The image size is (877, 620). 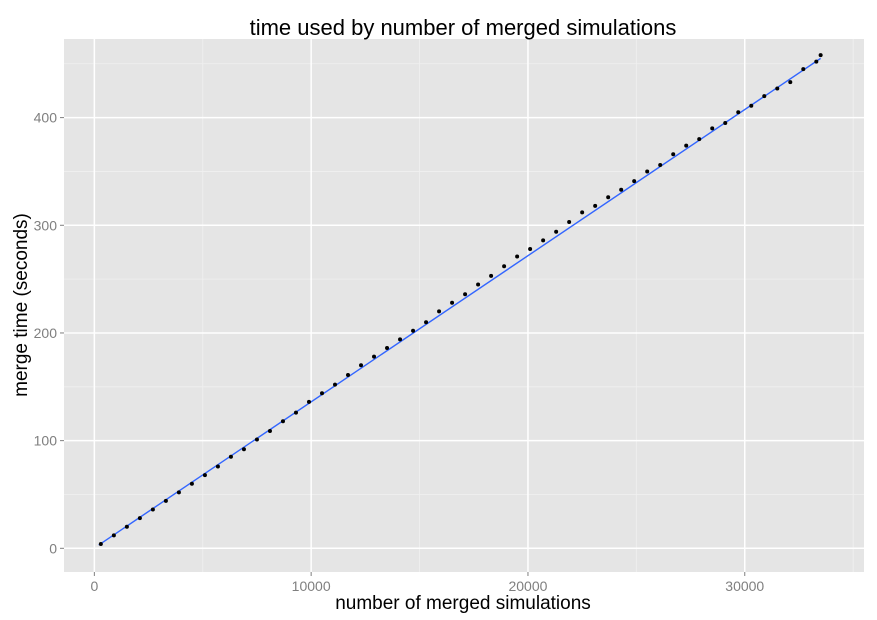 I want to click on y-axis-ticks: 0 100 200 300 400, so click(x=49, y=333).